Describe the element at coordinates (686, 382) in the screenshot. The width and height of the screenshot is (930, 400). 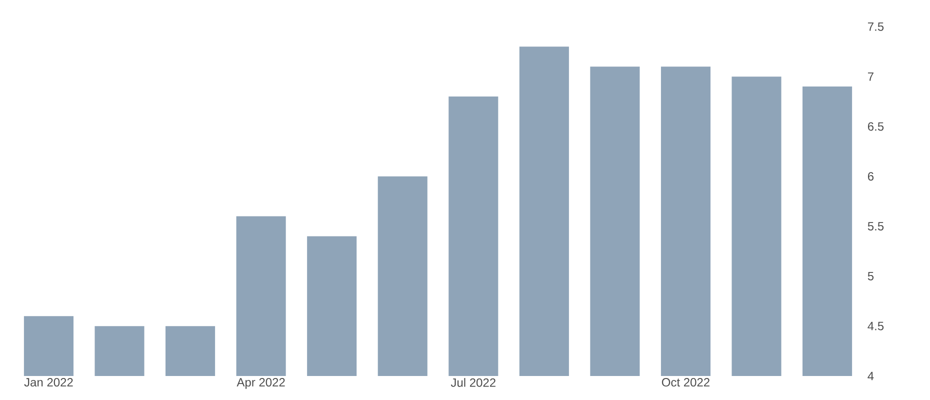
I see `x-tick-label: Oct 2022` at that location.